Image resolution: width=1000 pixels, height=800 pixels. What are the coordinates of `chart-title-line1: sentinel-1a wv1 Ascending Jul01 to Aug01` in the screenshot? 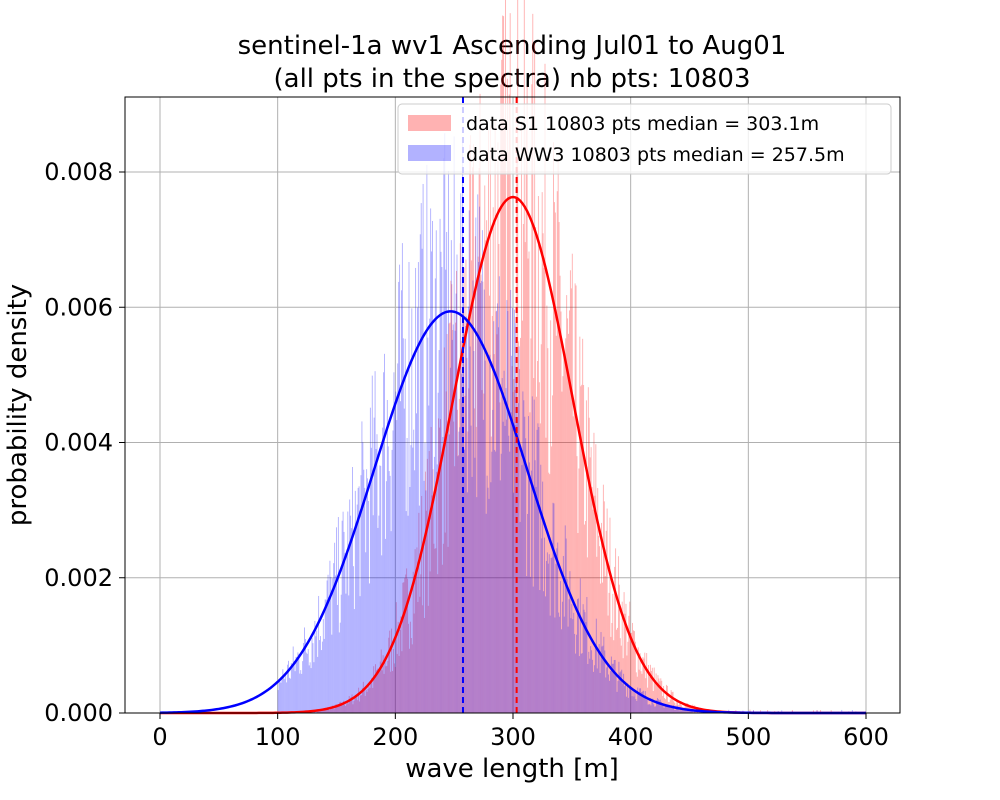 It's located at (512, 46).